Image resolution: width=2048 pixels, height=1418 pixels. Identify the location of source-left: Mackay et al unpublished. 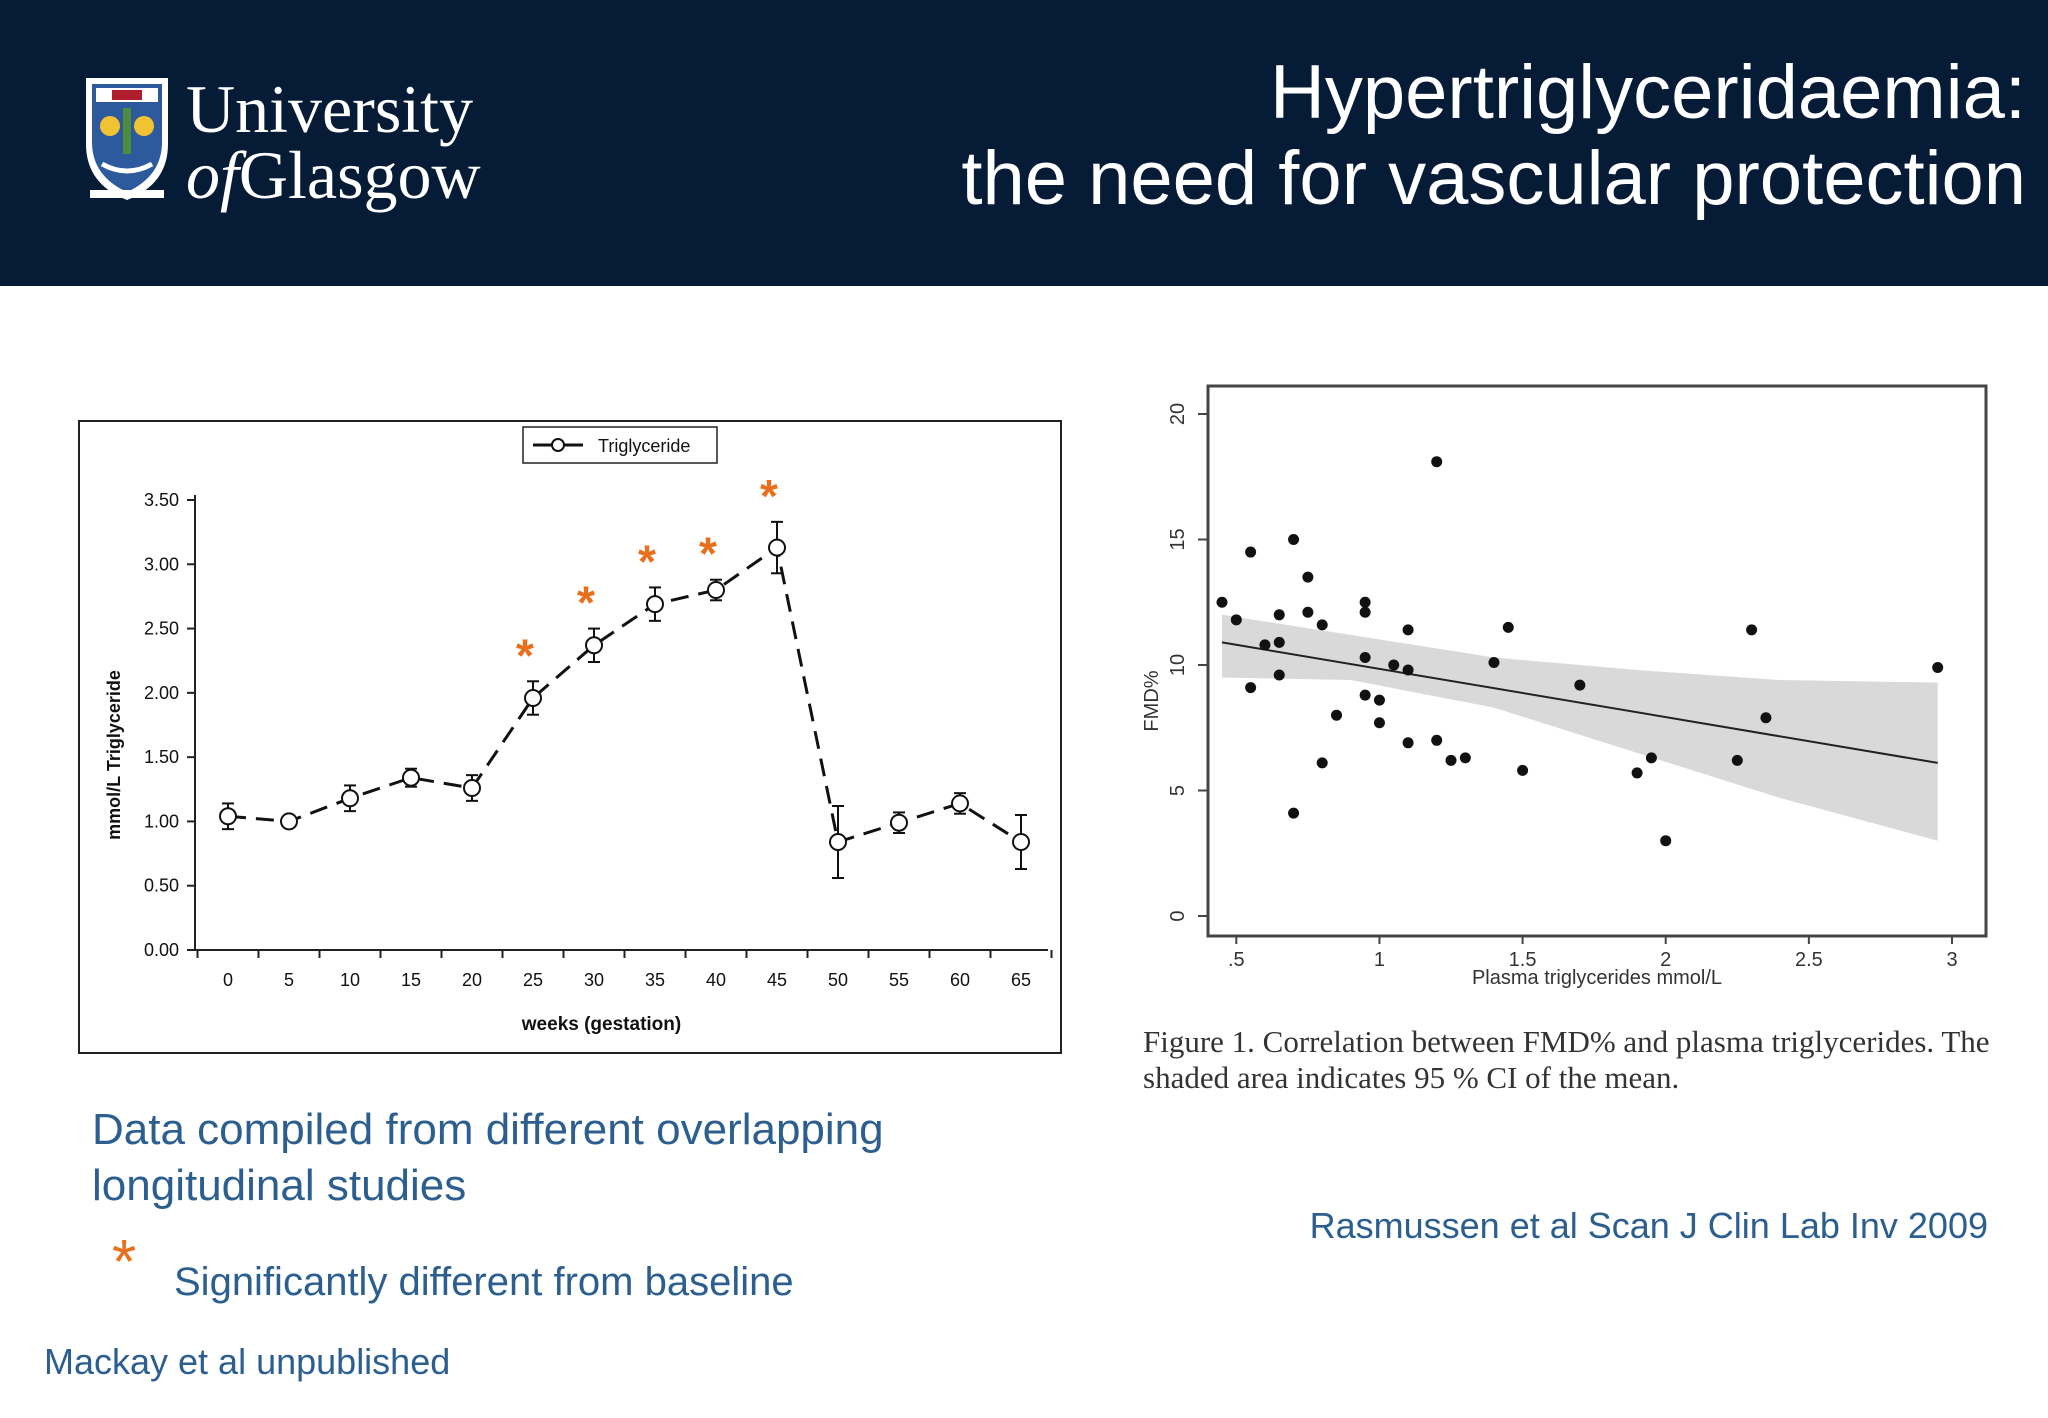
(247, 1361).